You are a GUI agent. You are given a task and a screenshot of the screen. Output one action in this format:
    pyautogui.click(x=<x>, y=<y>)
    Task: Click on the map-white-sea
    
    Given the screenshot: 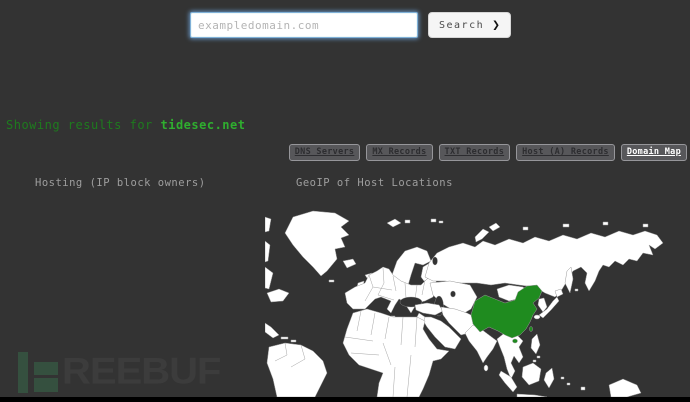 What is the action you would take?
    pyautogui.click(x=435, y=261)
    